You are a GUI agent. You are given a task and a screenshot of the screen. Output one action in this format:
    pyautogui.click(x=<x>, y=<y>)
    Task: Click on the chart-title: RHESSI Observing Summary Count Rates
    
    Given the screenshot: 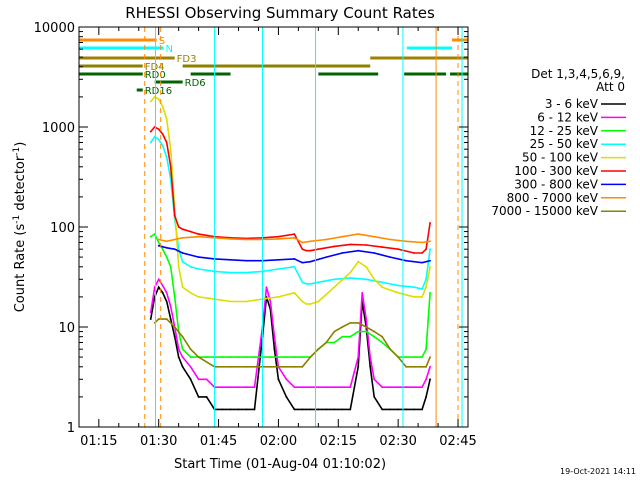 What is the action you would take?
    pyautogui.click(x=280, y=13)
    